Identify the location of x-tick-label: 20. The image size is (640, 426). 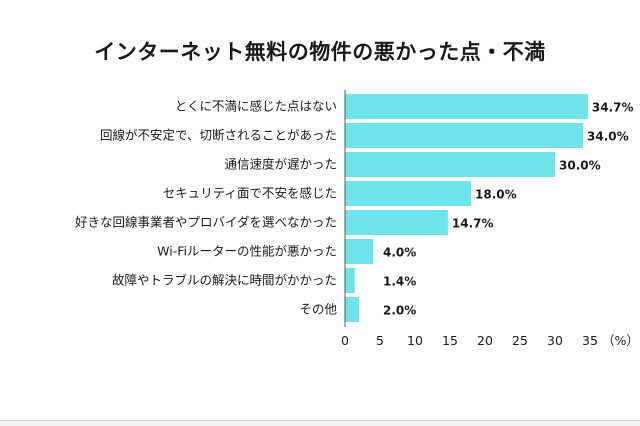
(485, 340).